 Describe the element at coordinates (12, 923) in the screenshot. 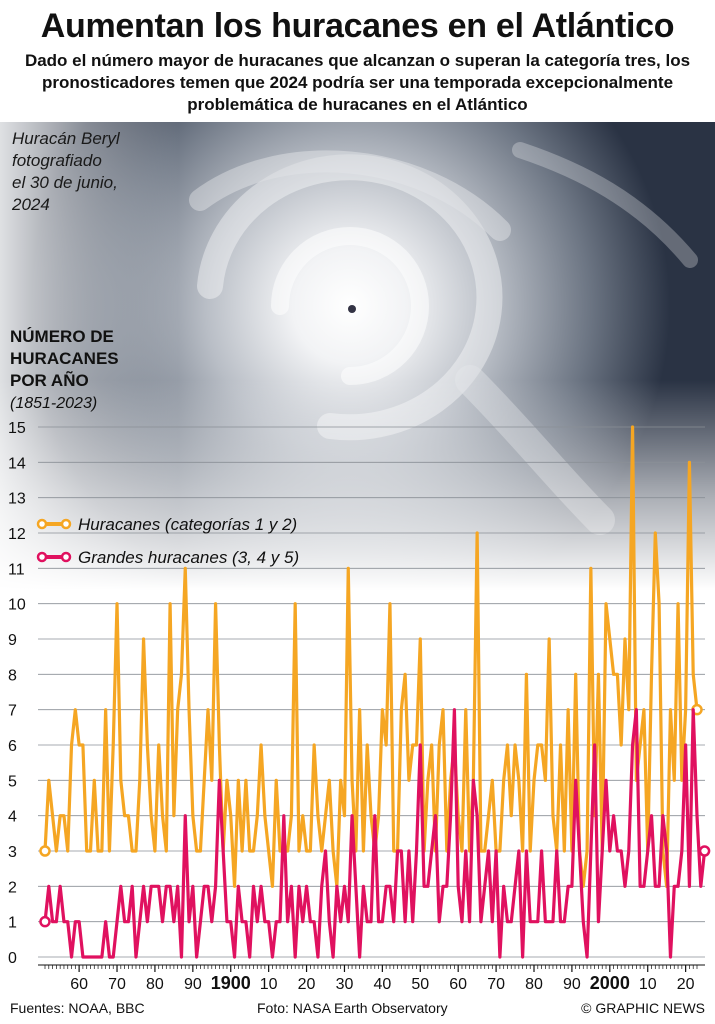

I see `y-tick-label: 1` at that location.